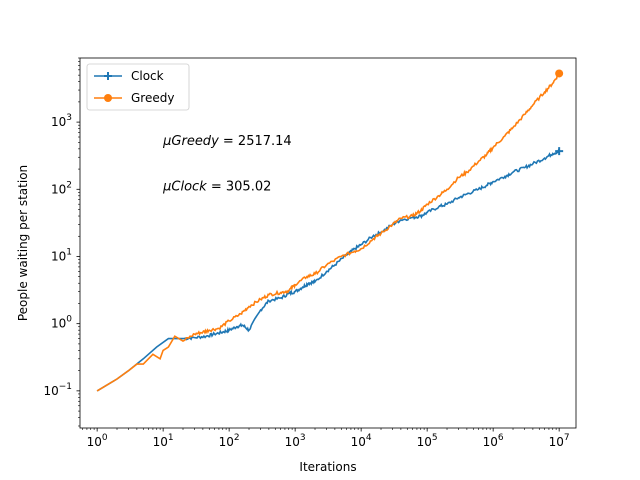  I want to click on x-tick-label: 10², so click(229, 441).